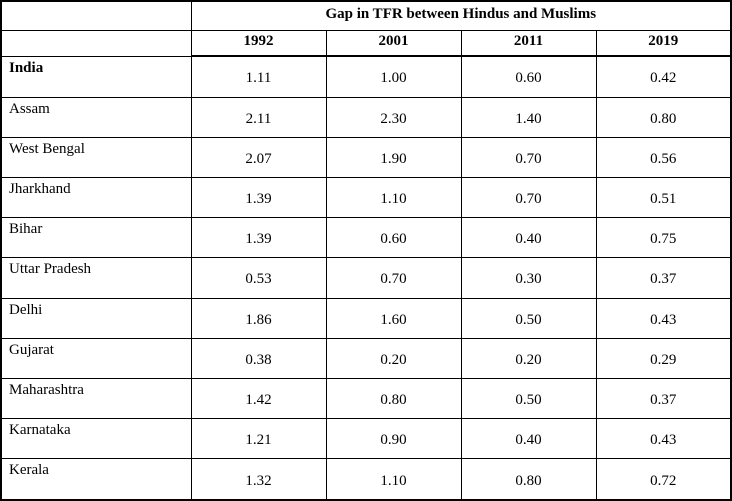  What do you see at coordinates (663, 76) in the screenshot?
I see `value-cell: 0.42` at bounding box center [663, 76].